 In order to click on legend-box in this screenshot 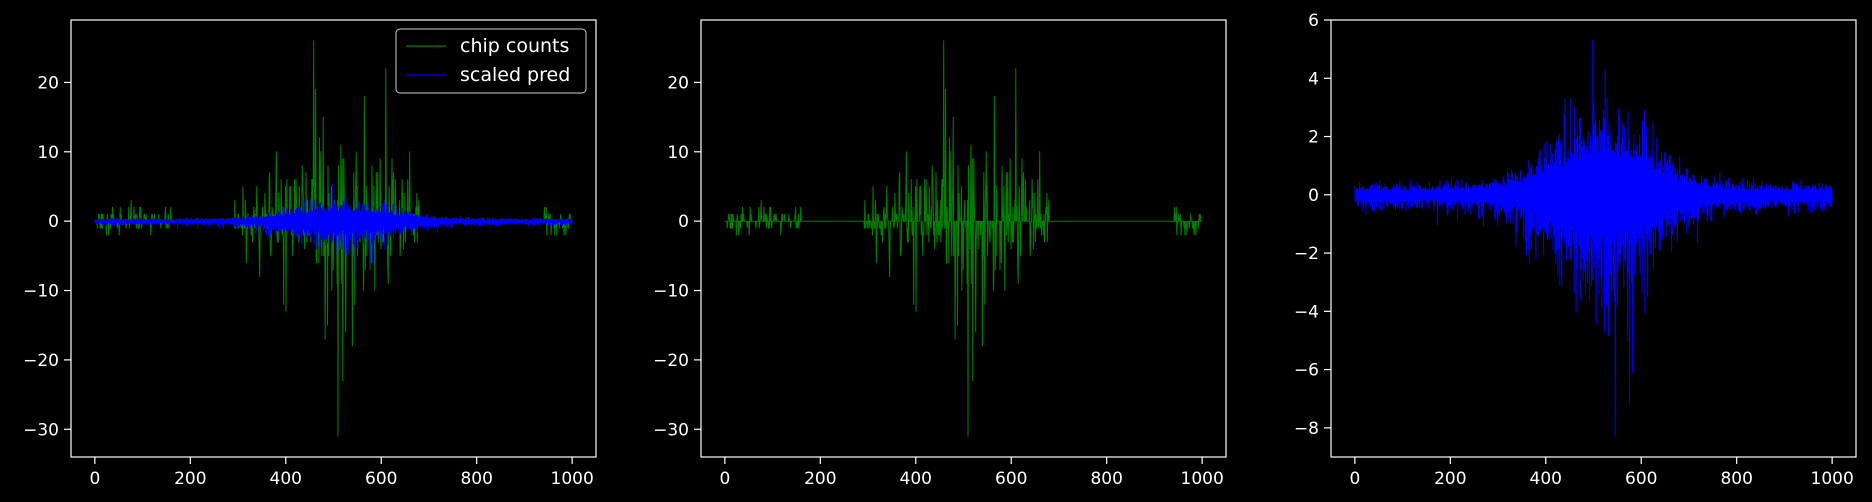, I will do `click(491, 61)`.